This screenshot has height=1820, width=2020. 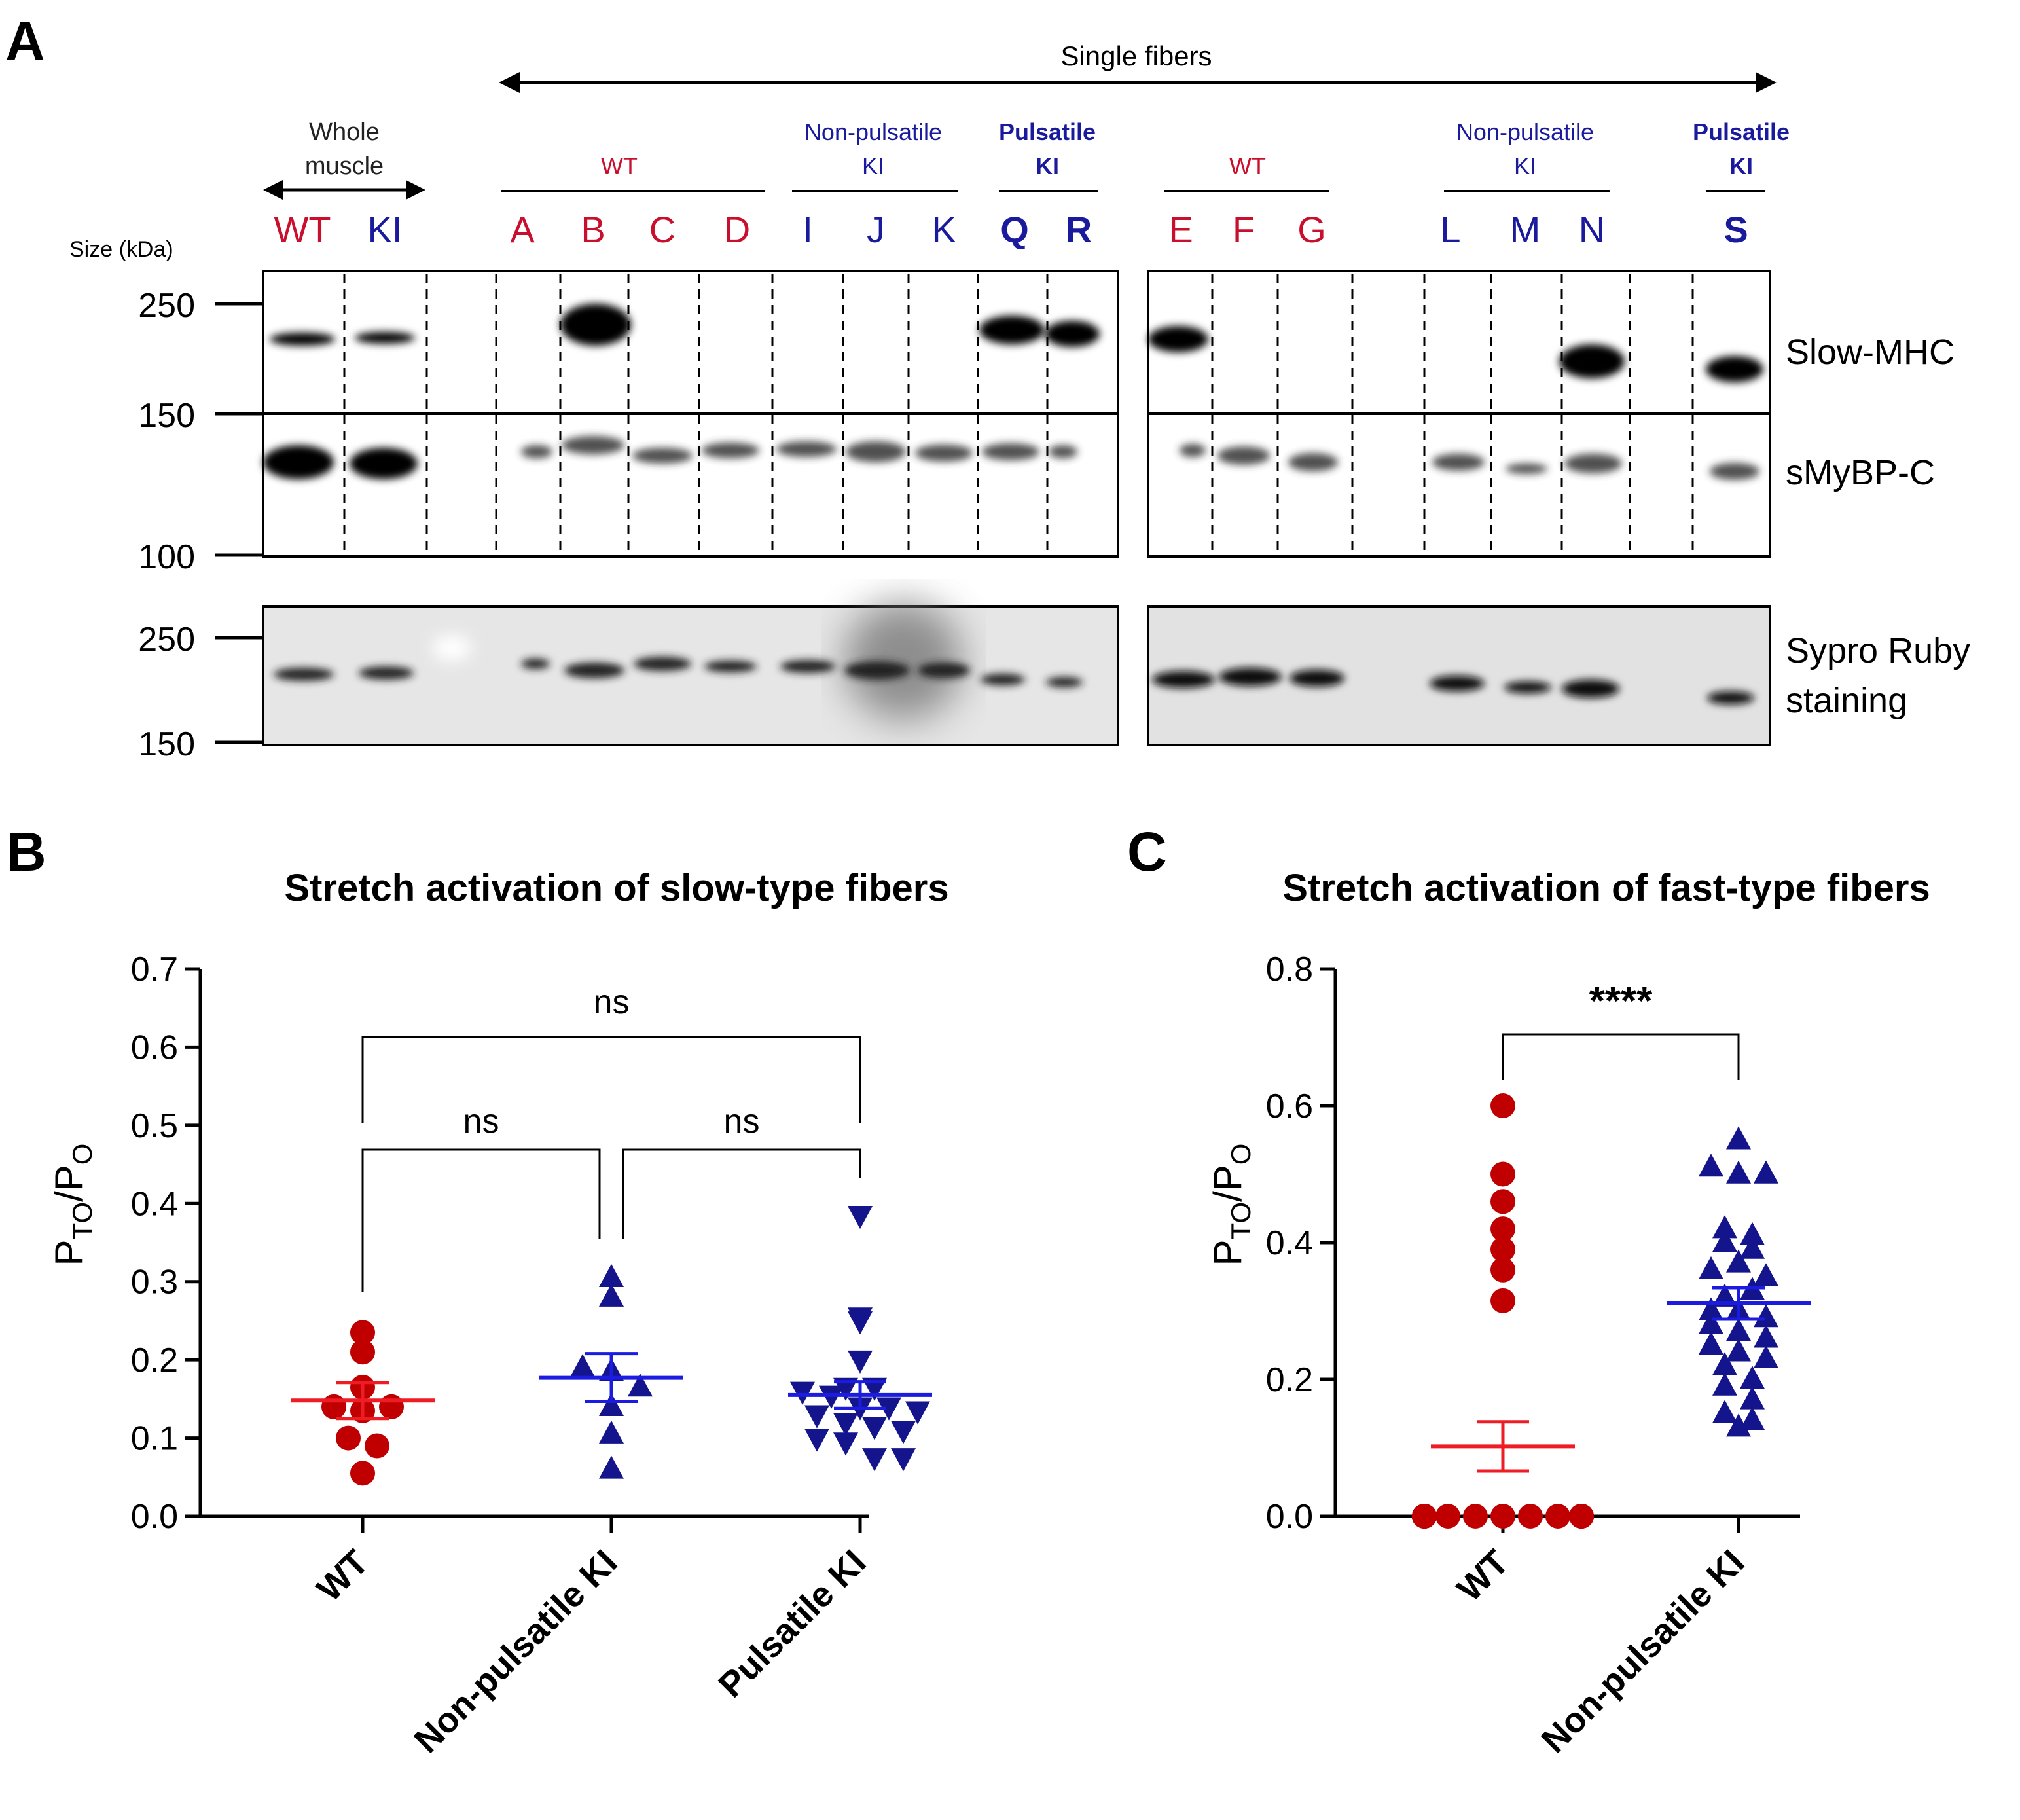 I want to click on lane-label: A, so click(x=522, y=229).